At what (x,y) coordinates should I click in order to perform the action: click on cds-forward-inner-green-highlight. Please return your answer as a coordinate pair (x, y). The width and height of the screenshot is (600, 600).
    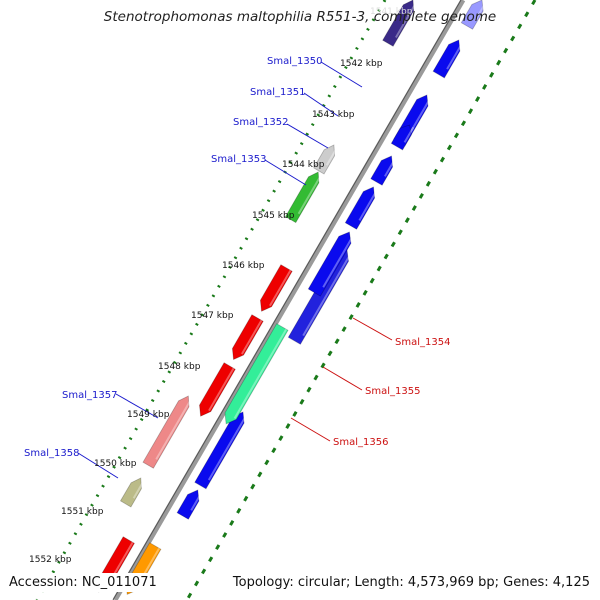
    Looking at the image, I should click on (310, 194).